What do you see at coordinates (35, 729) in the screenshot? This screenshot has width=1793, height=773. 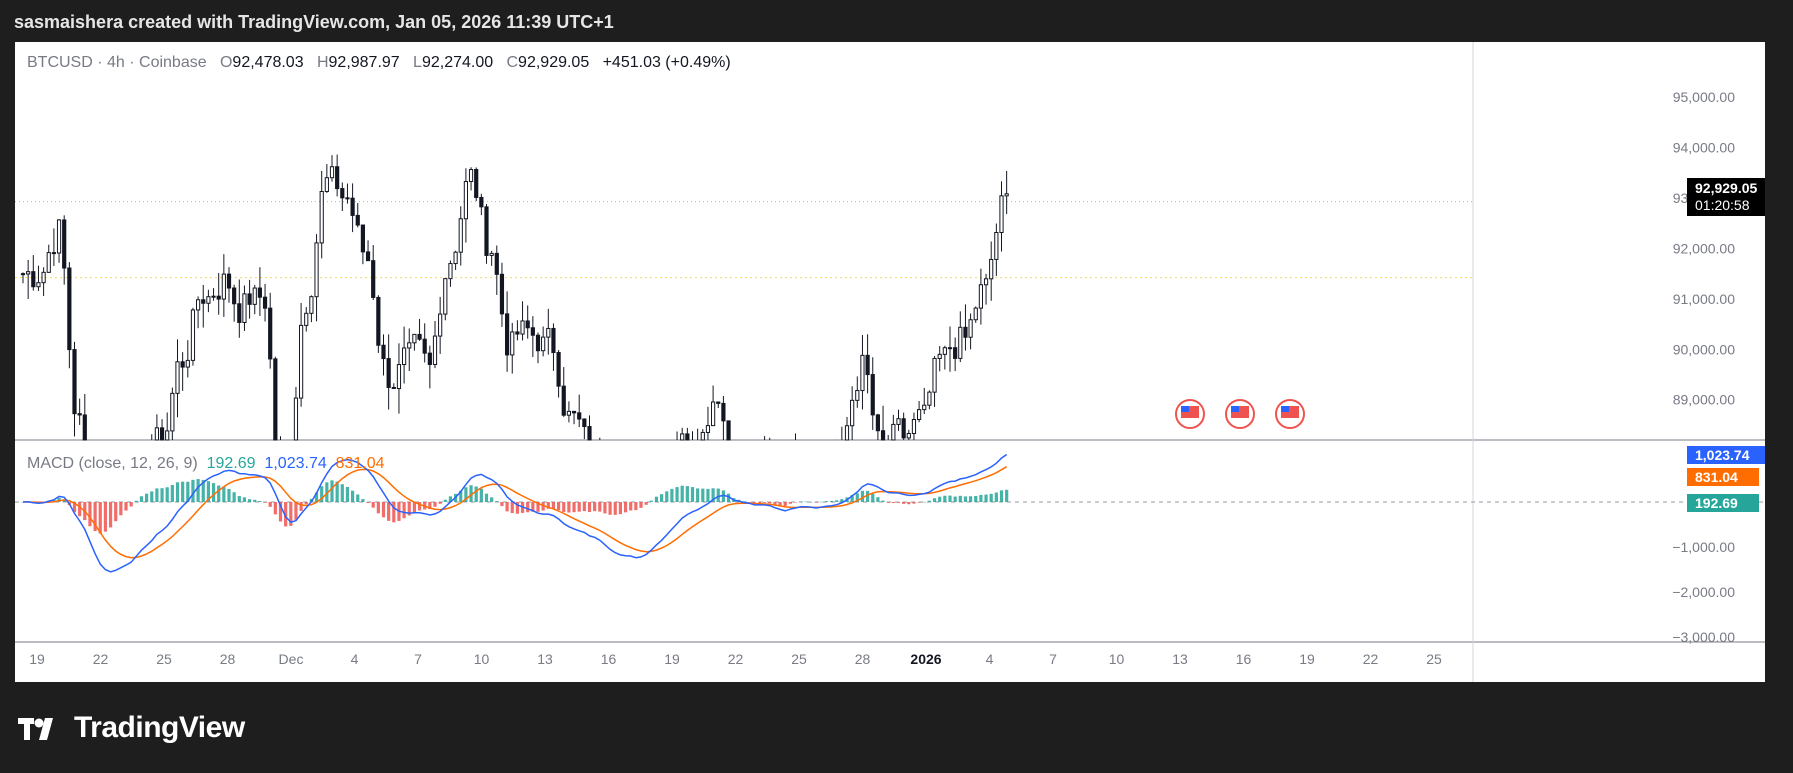 I see `tradingview-logo-icon` at bounding box center [35, 729].